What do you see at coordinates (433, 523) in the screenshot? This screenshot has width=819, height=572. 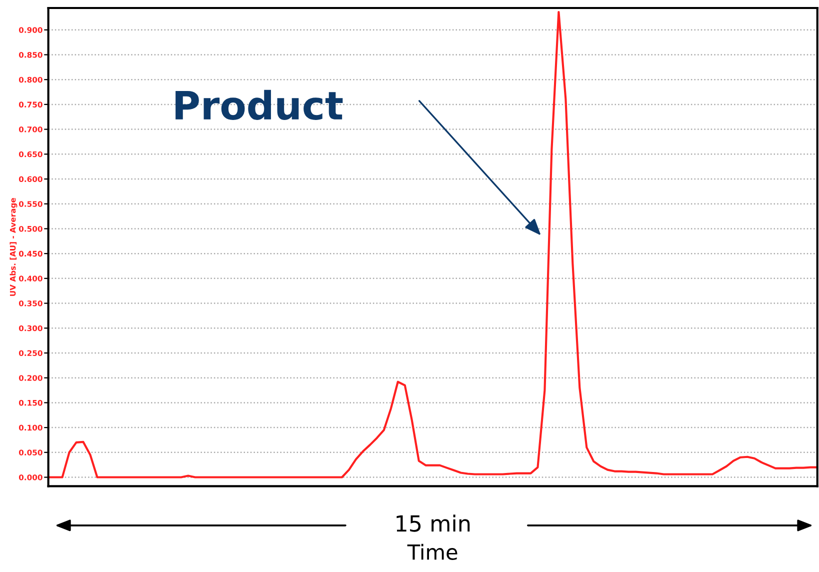 I see `text: 15 min` at bounding box center [433, 523].